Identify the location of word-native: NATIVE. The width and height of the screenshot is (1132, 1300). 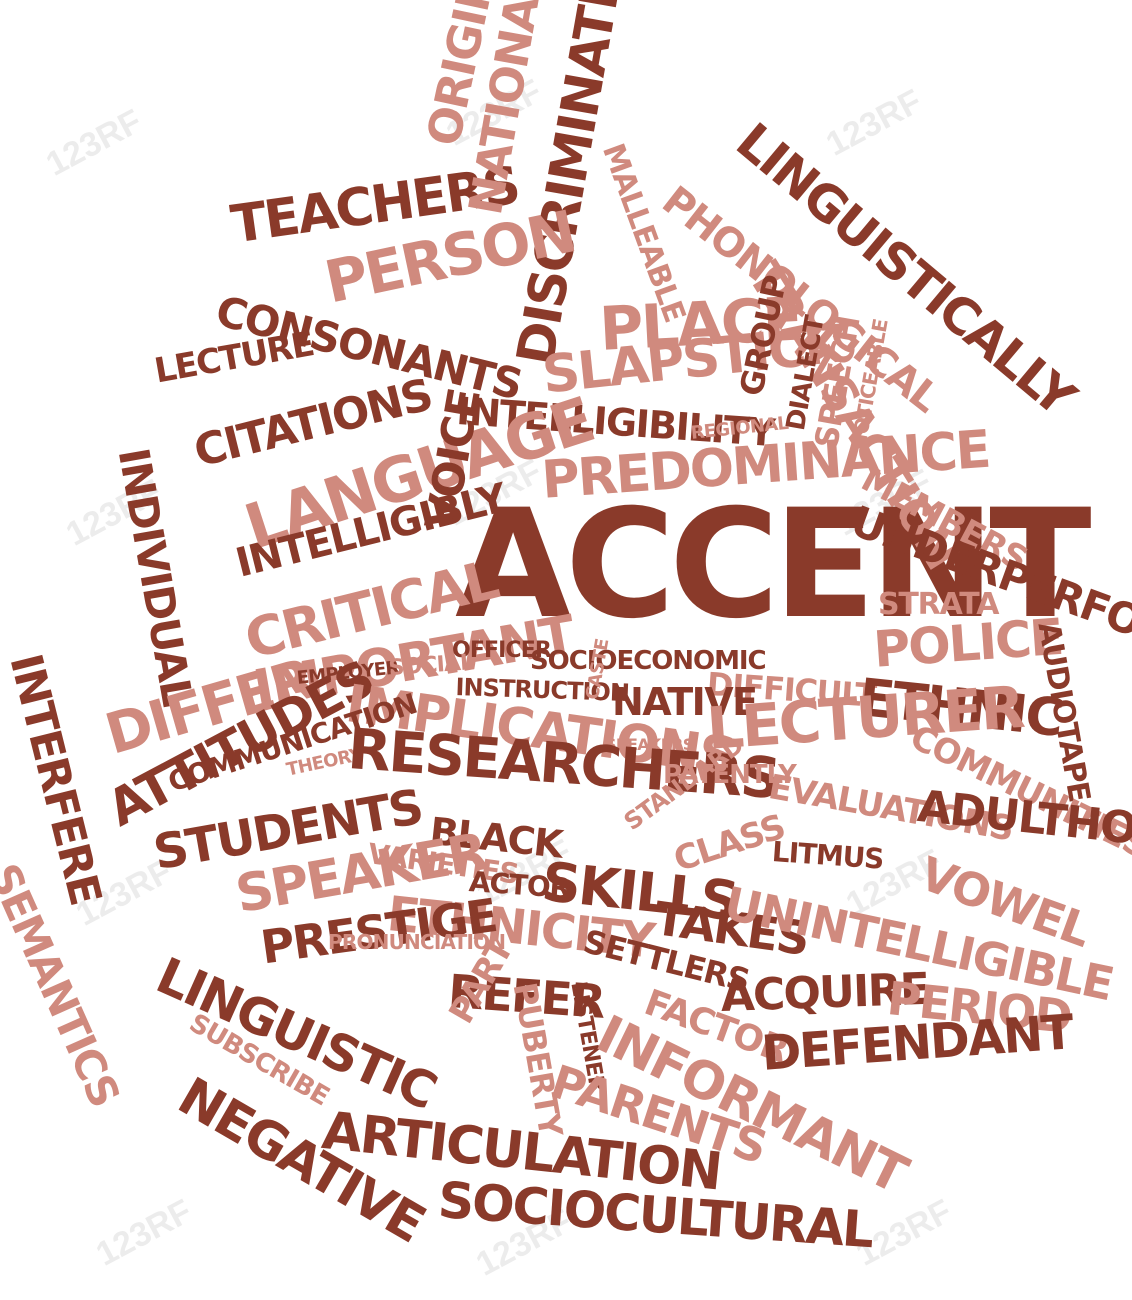
(685, 702).